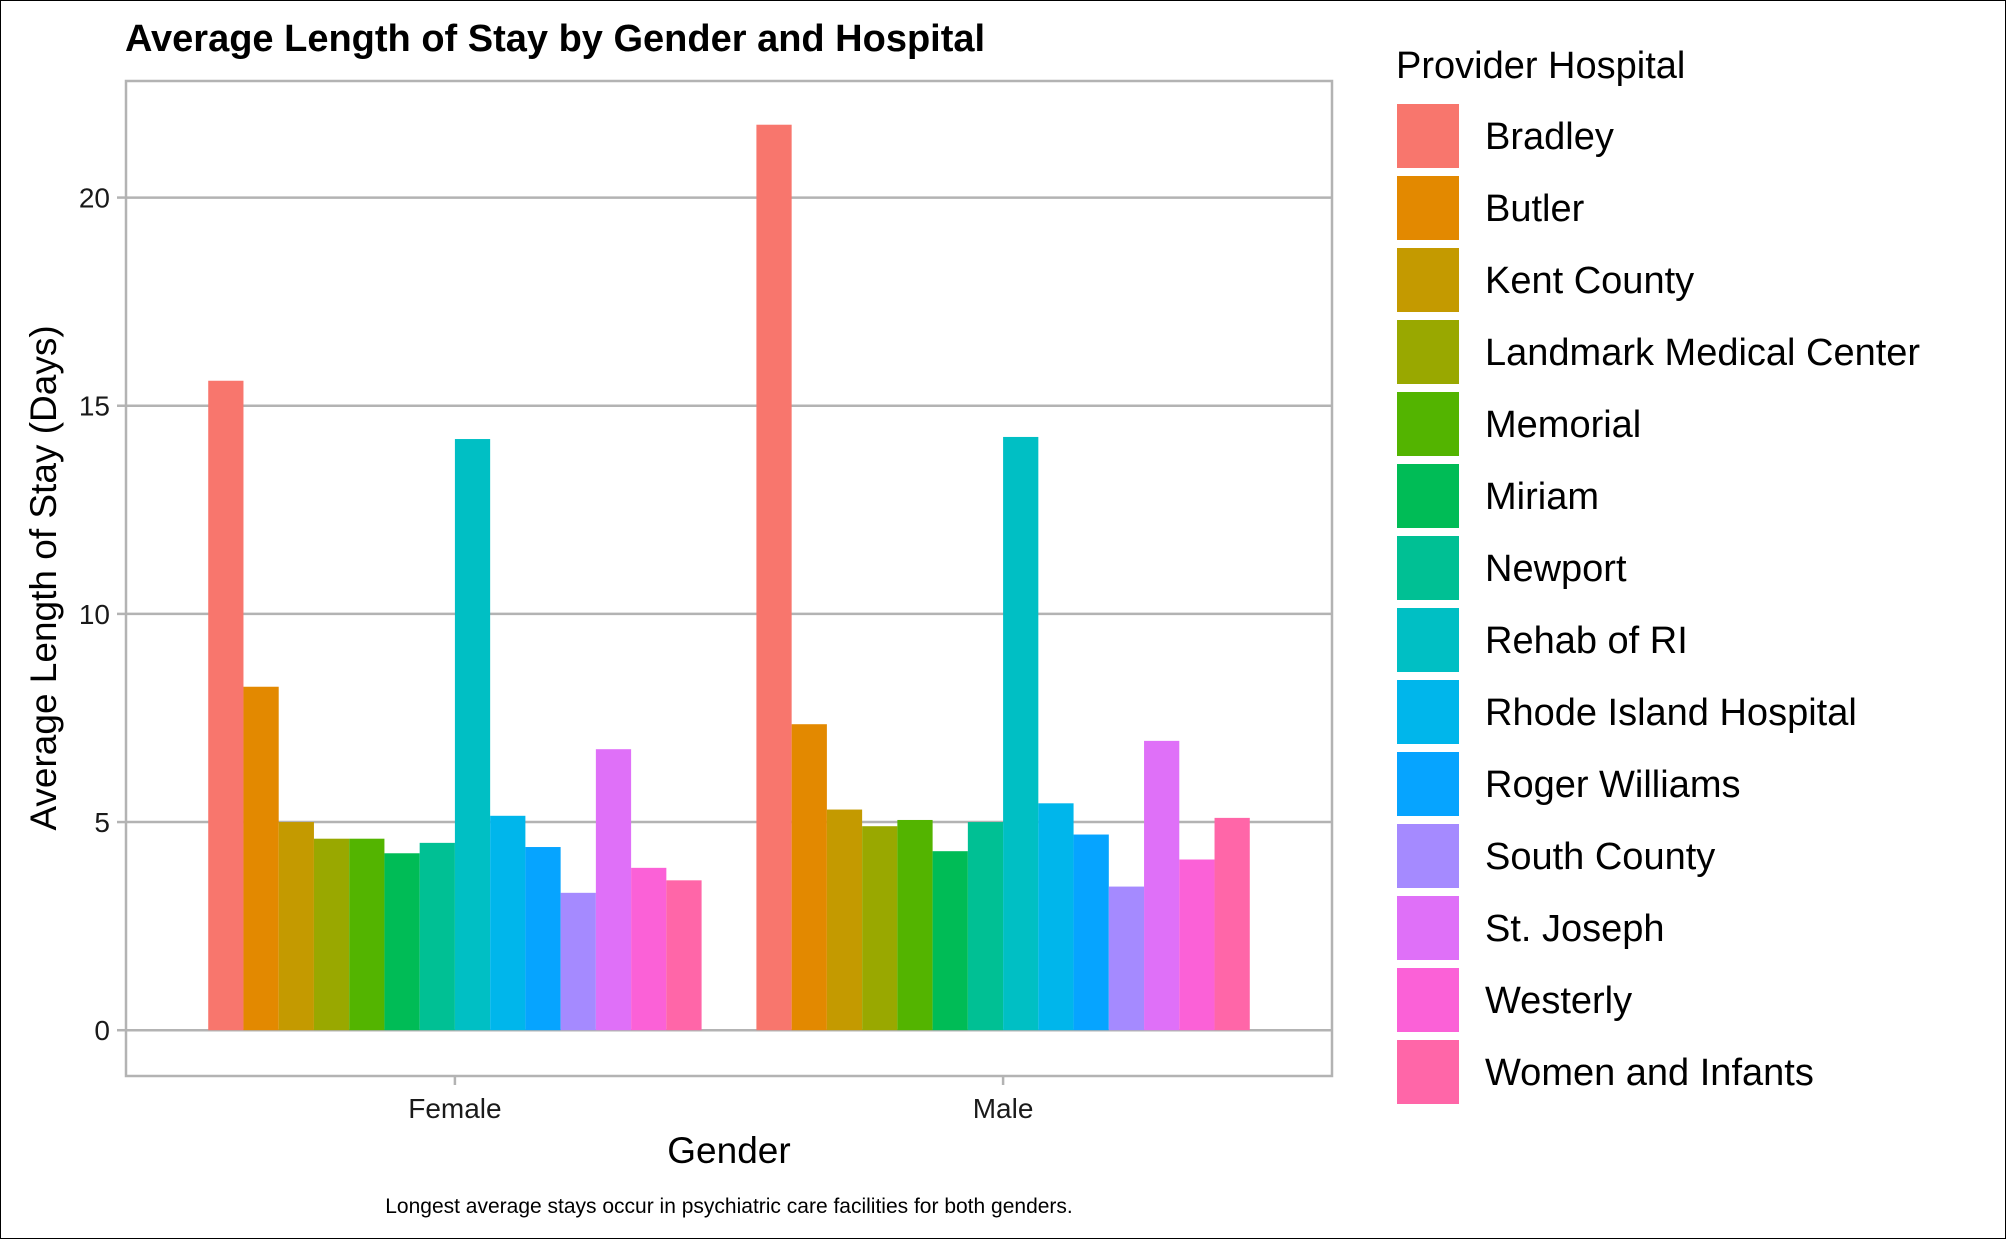  Describe the element at coordinates (774, 577) in the screenshot. I see `bar-bradley-male` at that location.